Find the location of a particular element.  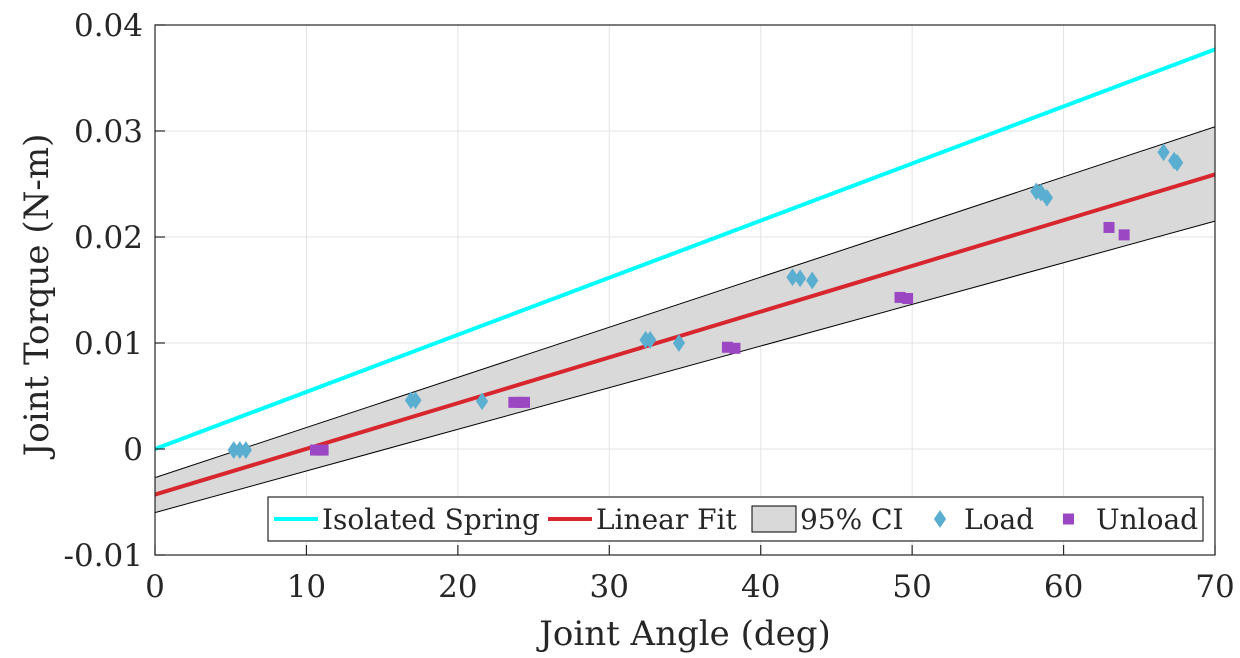

x-tick-label-7: 70 is located at coordinates (1214, 587).